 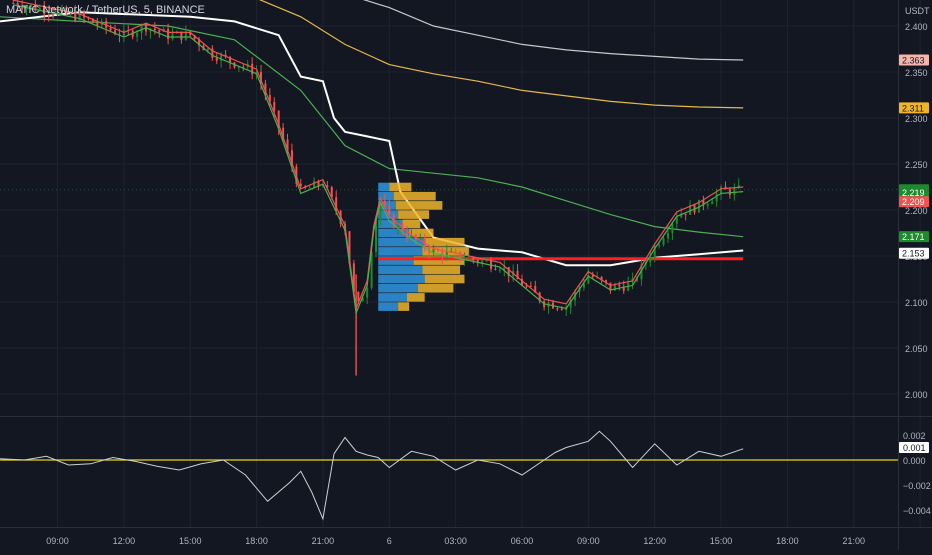 I want to click on time-tick-label: 12:00, so click(x=654, y=541).